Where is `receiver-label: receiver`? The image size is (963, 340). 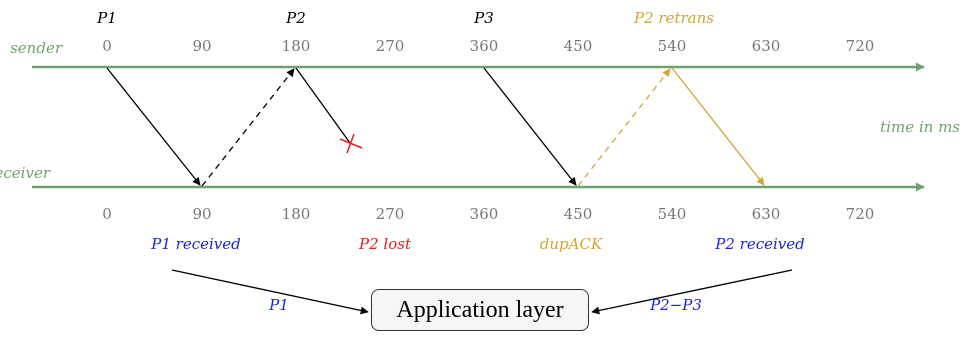 receiver-label: receiver is located at coordinates (25, 173).